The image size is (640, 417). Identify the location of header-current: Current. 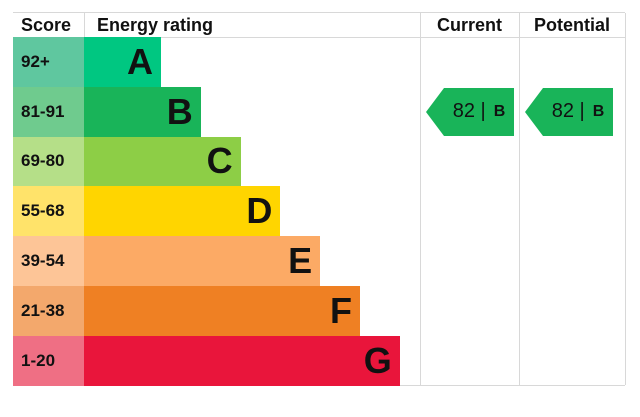
(469, 25).